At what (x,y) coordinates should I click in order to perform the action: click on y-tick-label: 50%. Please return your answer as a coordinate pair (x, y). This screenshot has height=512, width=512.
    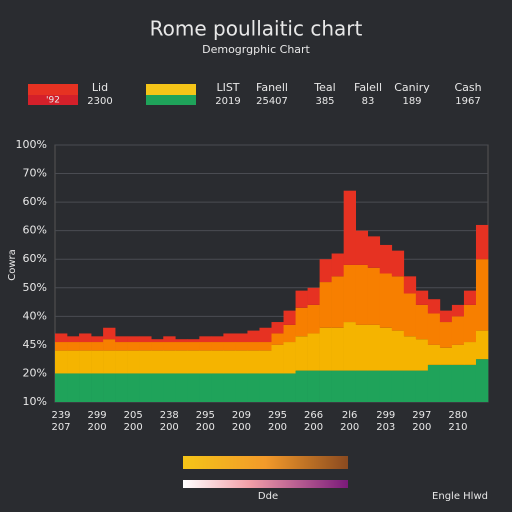
    Looking at the image, I should click on (35, 287).